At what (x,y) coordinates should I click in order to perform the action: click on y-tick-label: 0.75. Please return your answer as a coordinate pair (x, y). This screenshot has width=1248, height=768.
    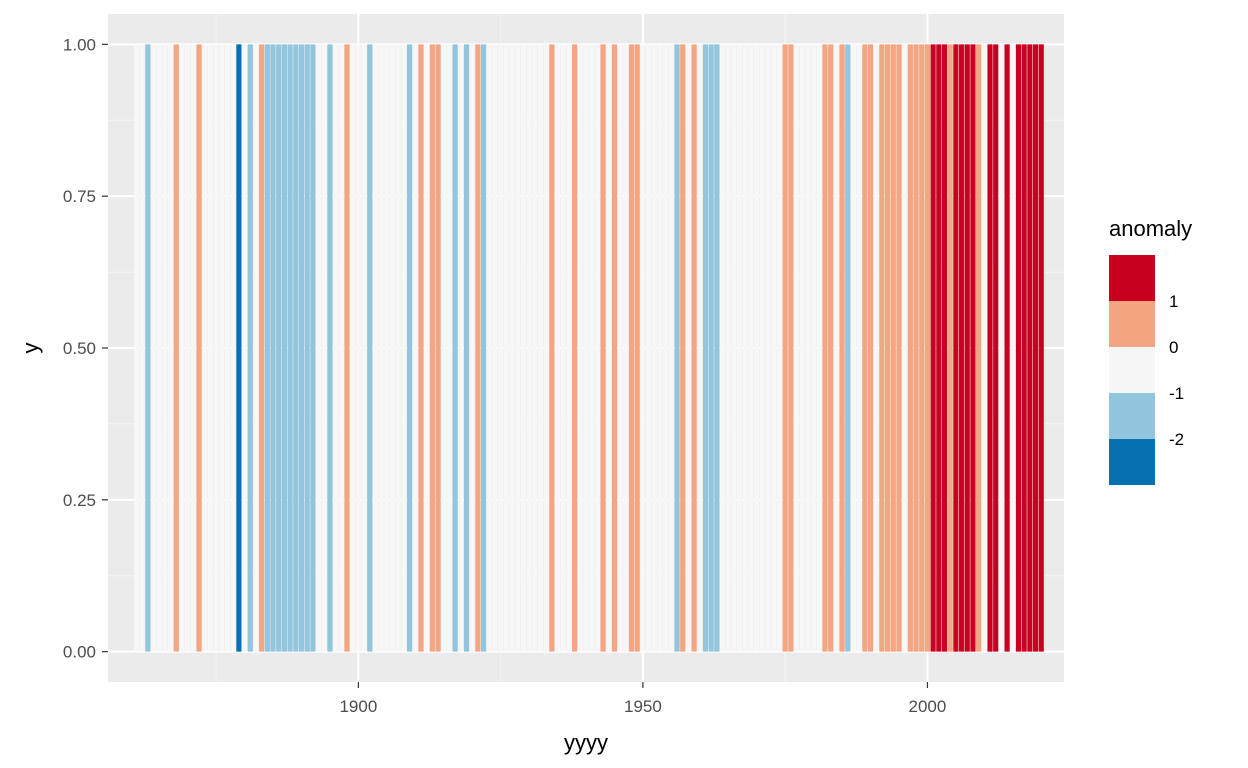
    Looking at the image, I should click on (79, 196).